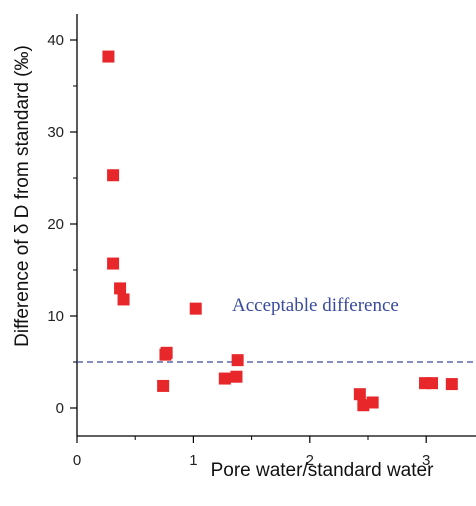 This screenshot has width=476, height=506. I want to click on x-axis-label: Pore water/standard water, so click(323, 470).